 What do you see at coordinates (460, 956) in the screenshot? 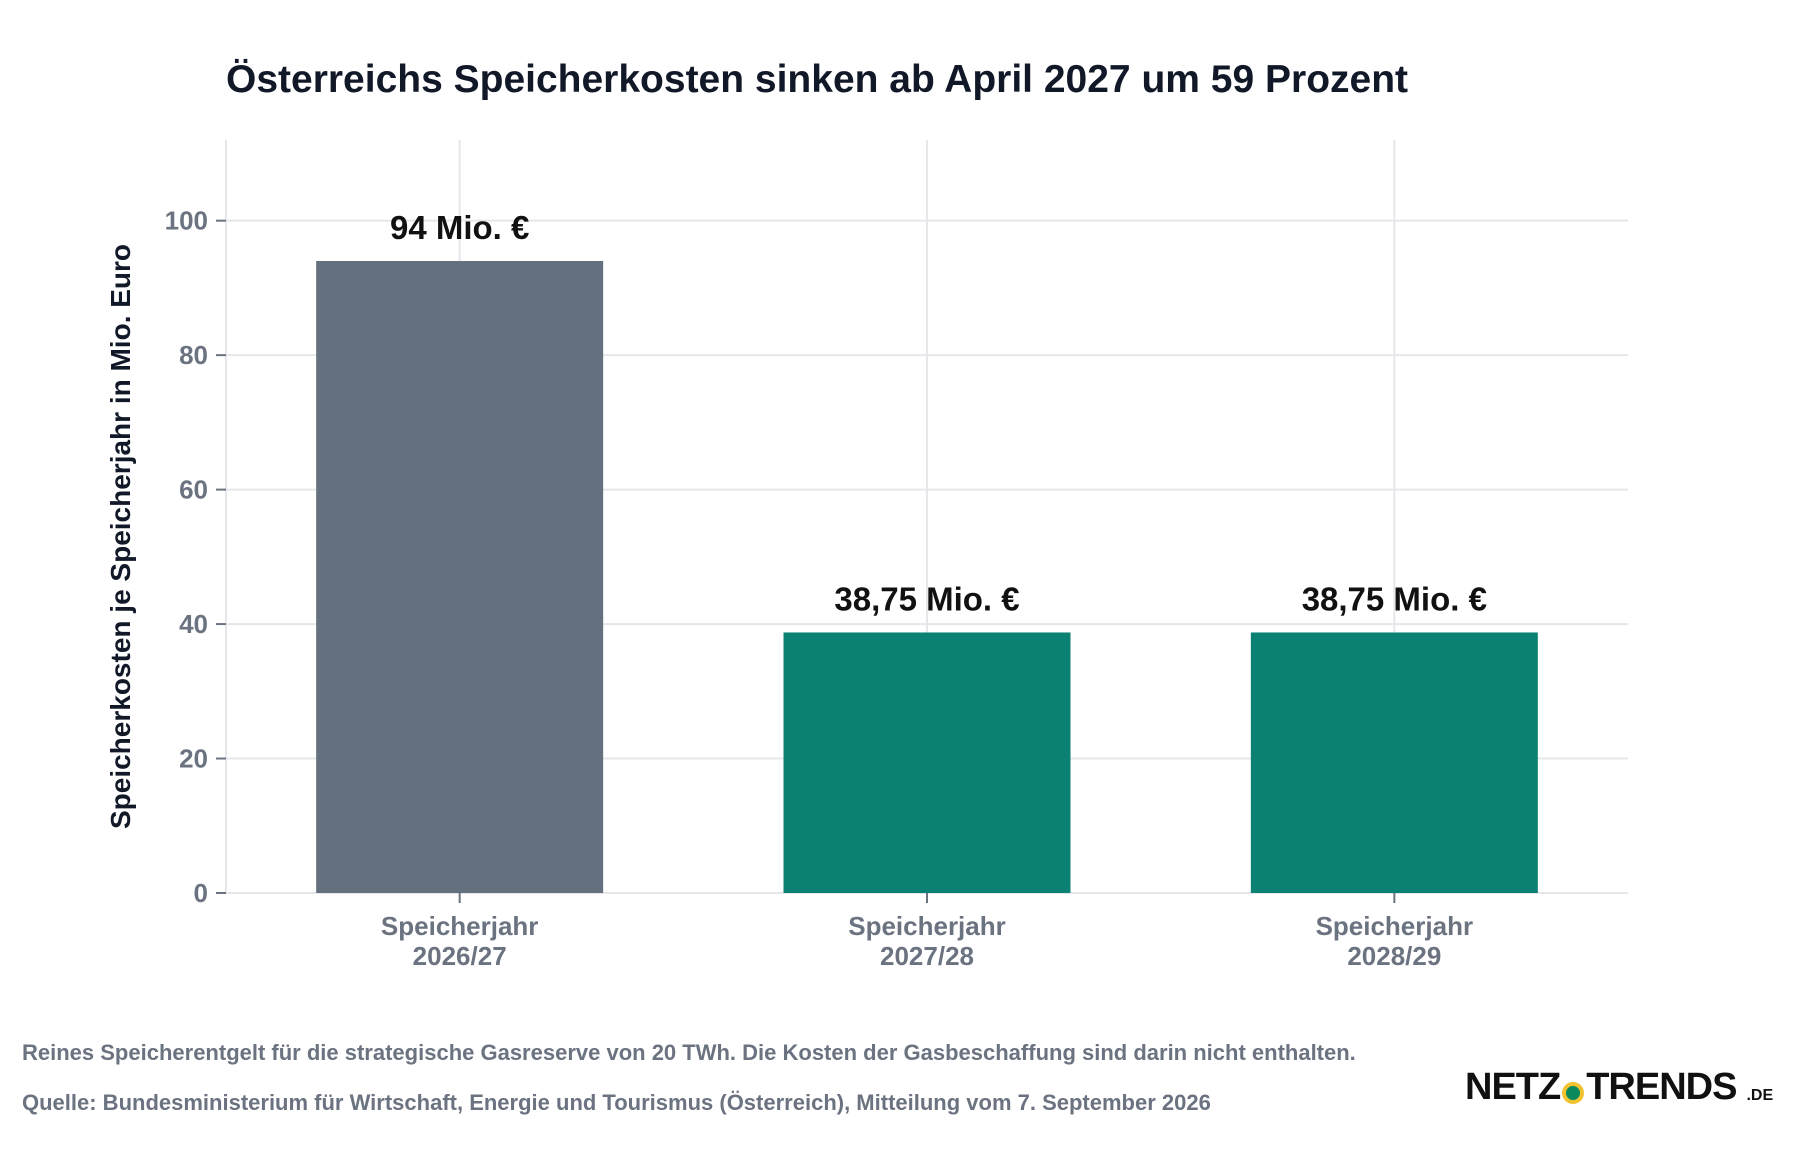
I see `x-tick-label: 2026/27` at bounding box center [460, 956].